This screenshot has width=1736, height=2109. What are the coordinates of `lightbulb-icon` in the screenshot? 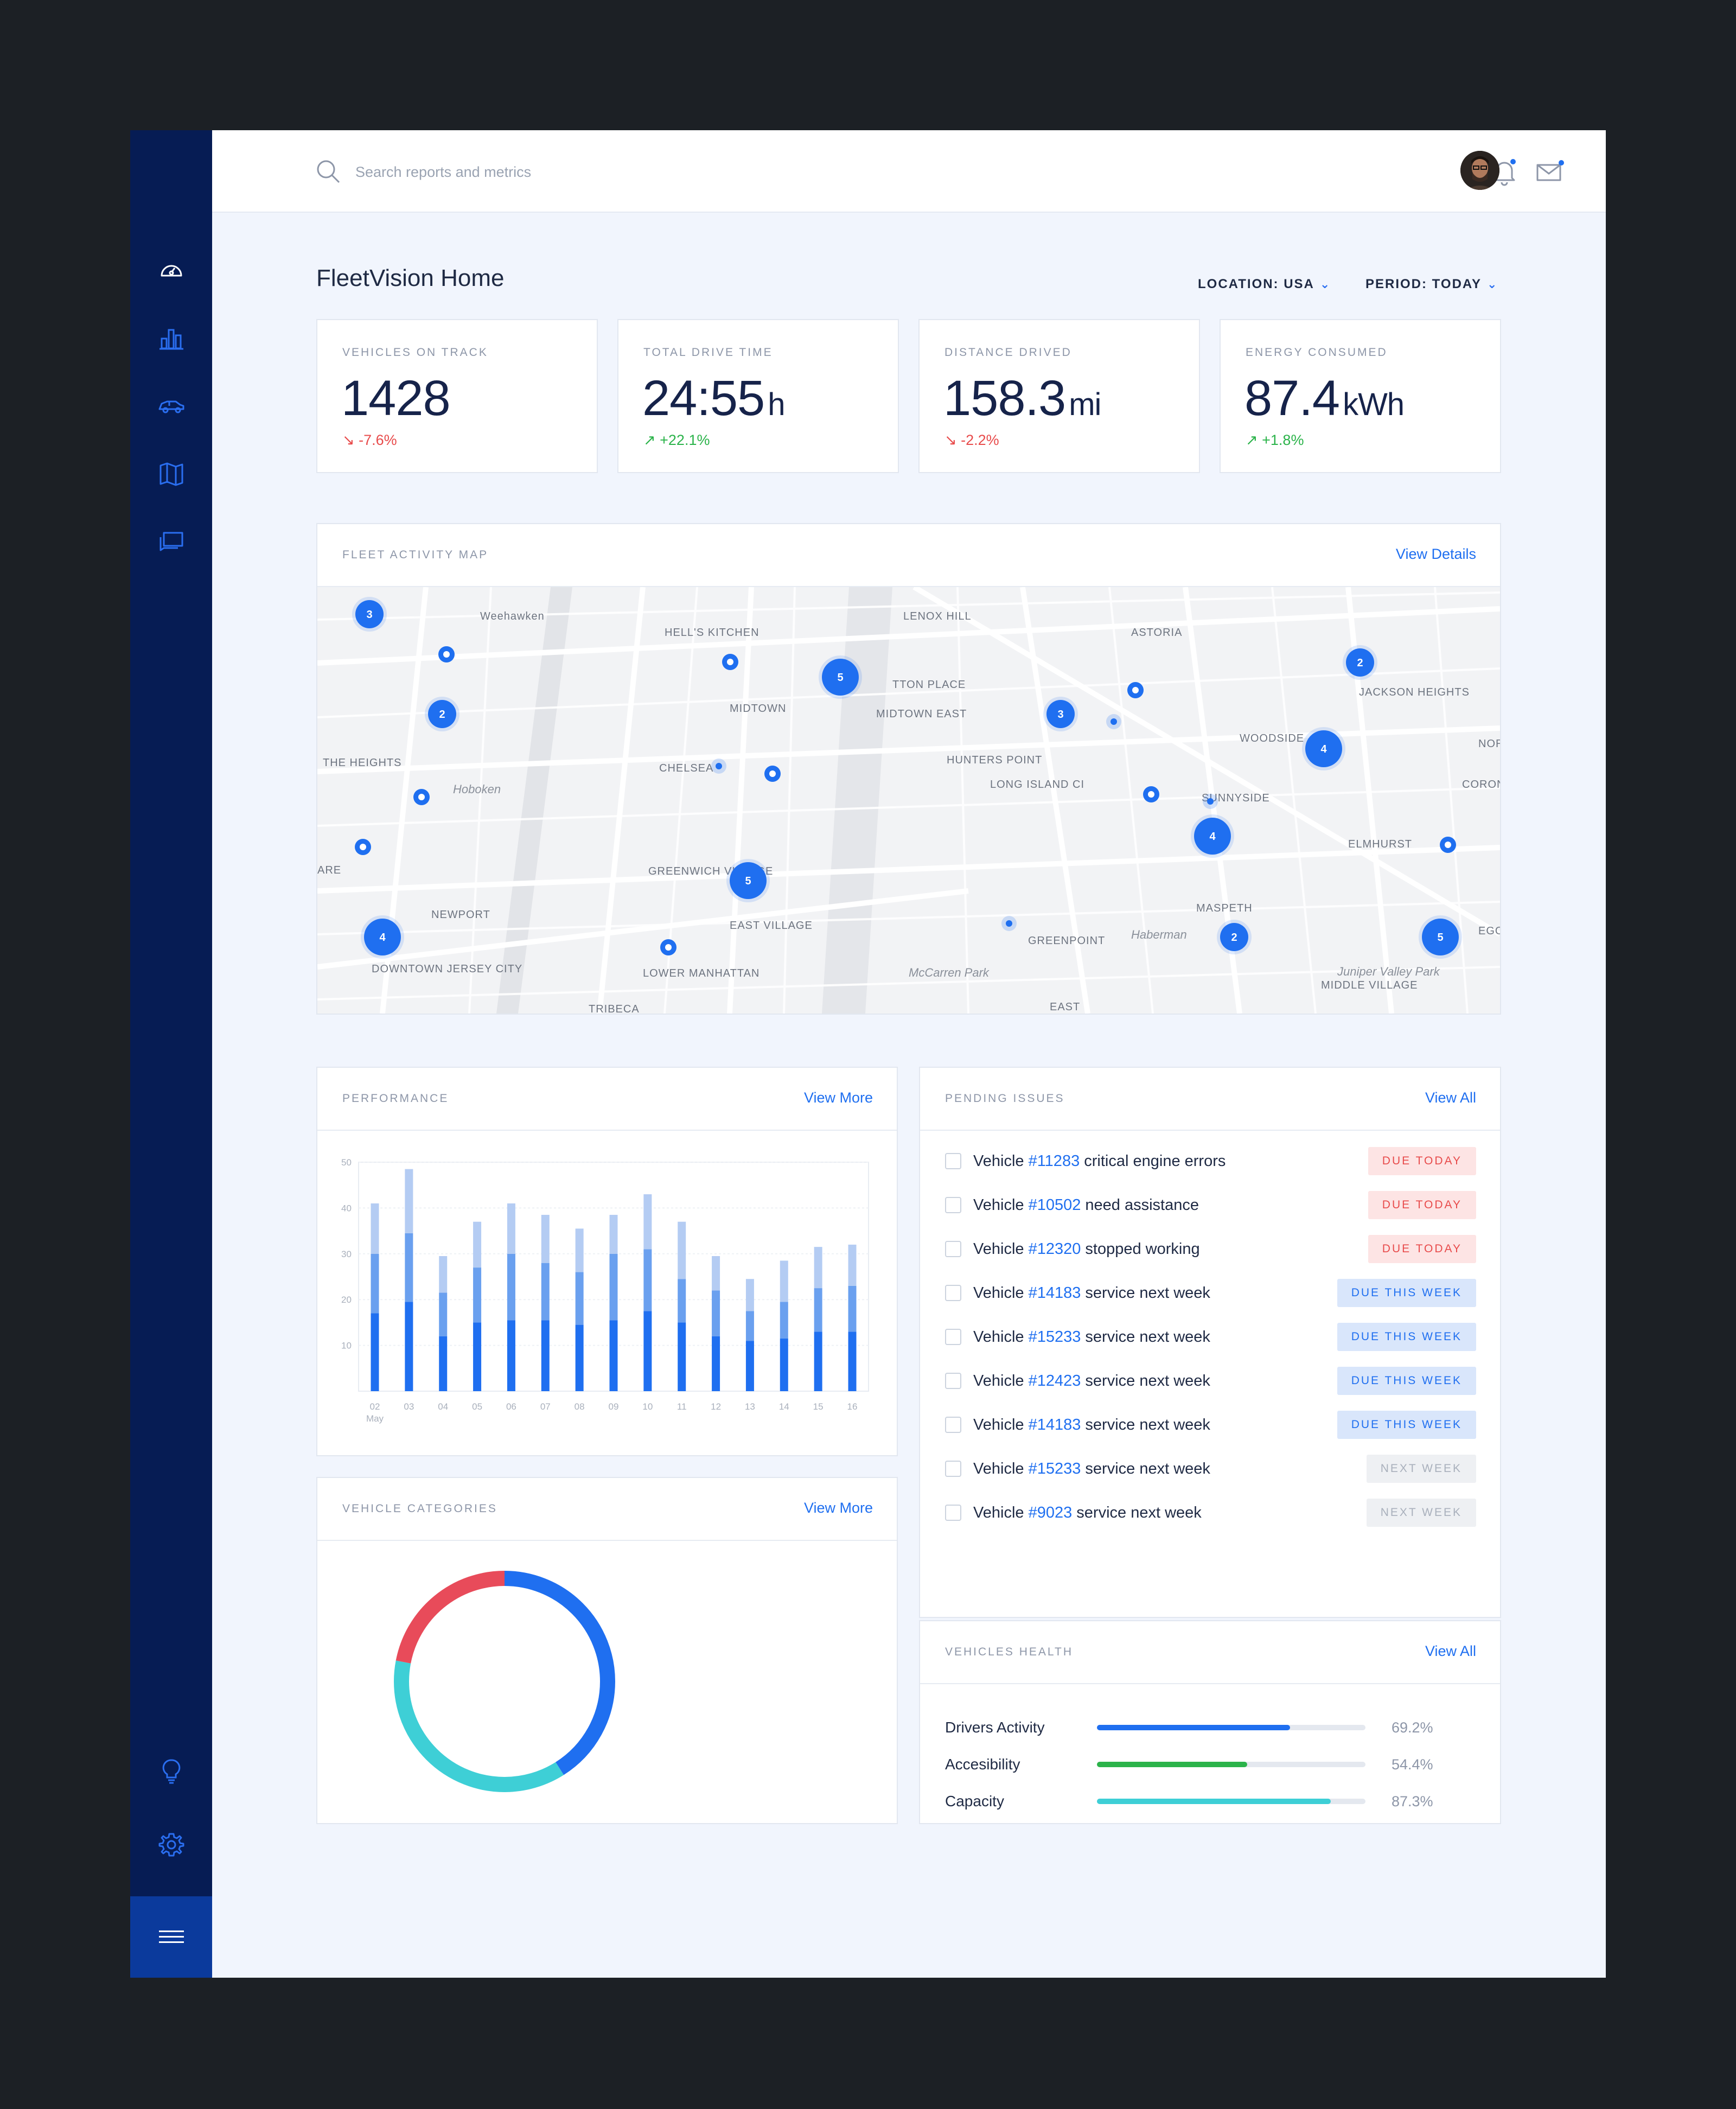 It's located at (171, 1771).